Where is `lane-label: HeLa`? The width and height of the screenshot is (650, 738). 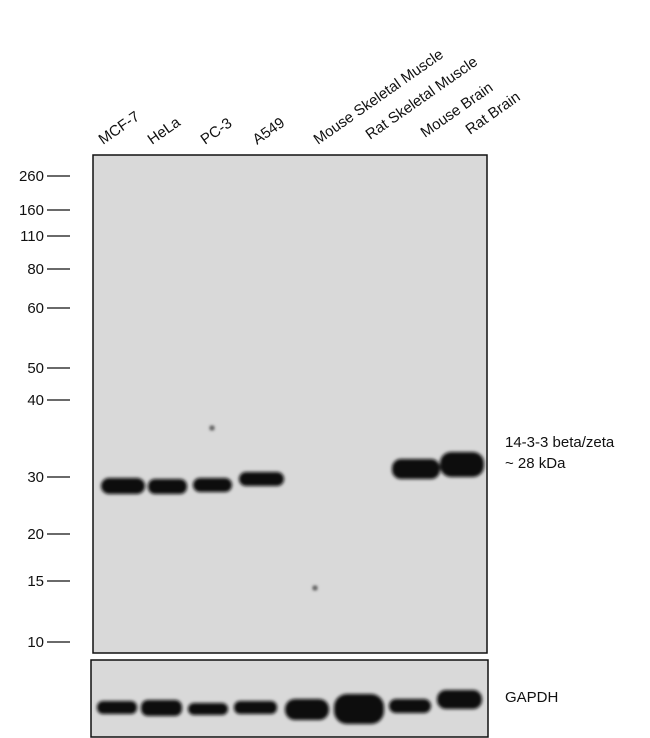 lane-label: HeLa is located at coordinates (165, 130).